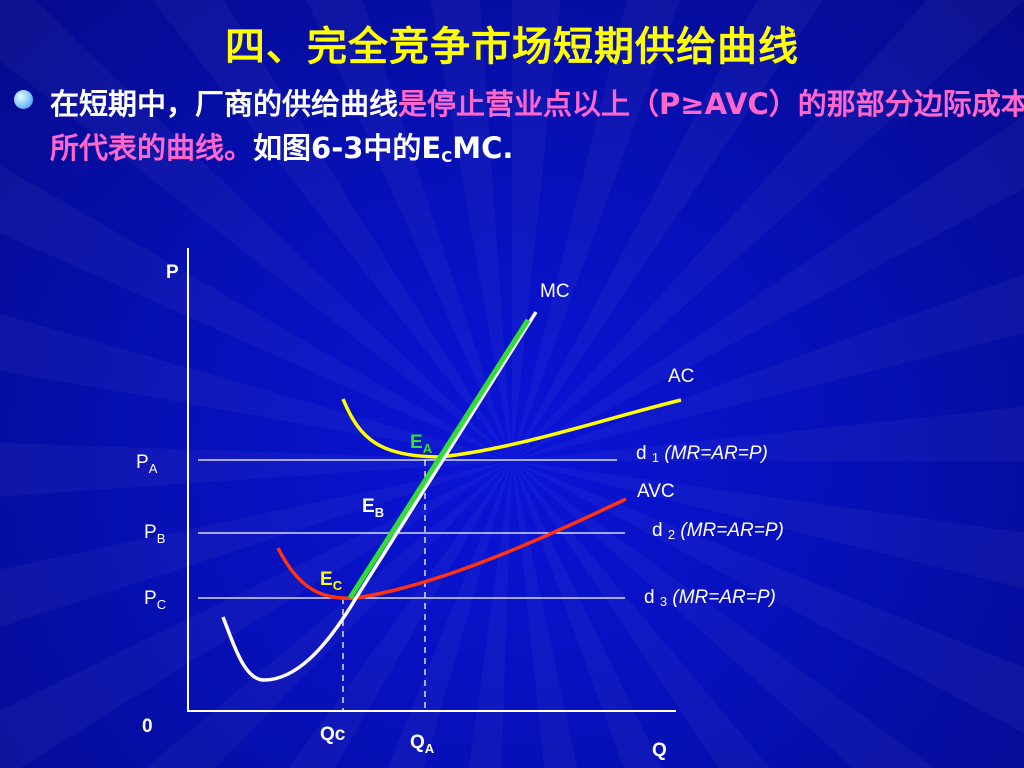 This screenshot has width=1024, height=768. What do you see at coordinates (431, 148) in the screenshot?
I see `bullet-ec-main: E` at bounding box center [431, 148].